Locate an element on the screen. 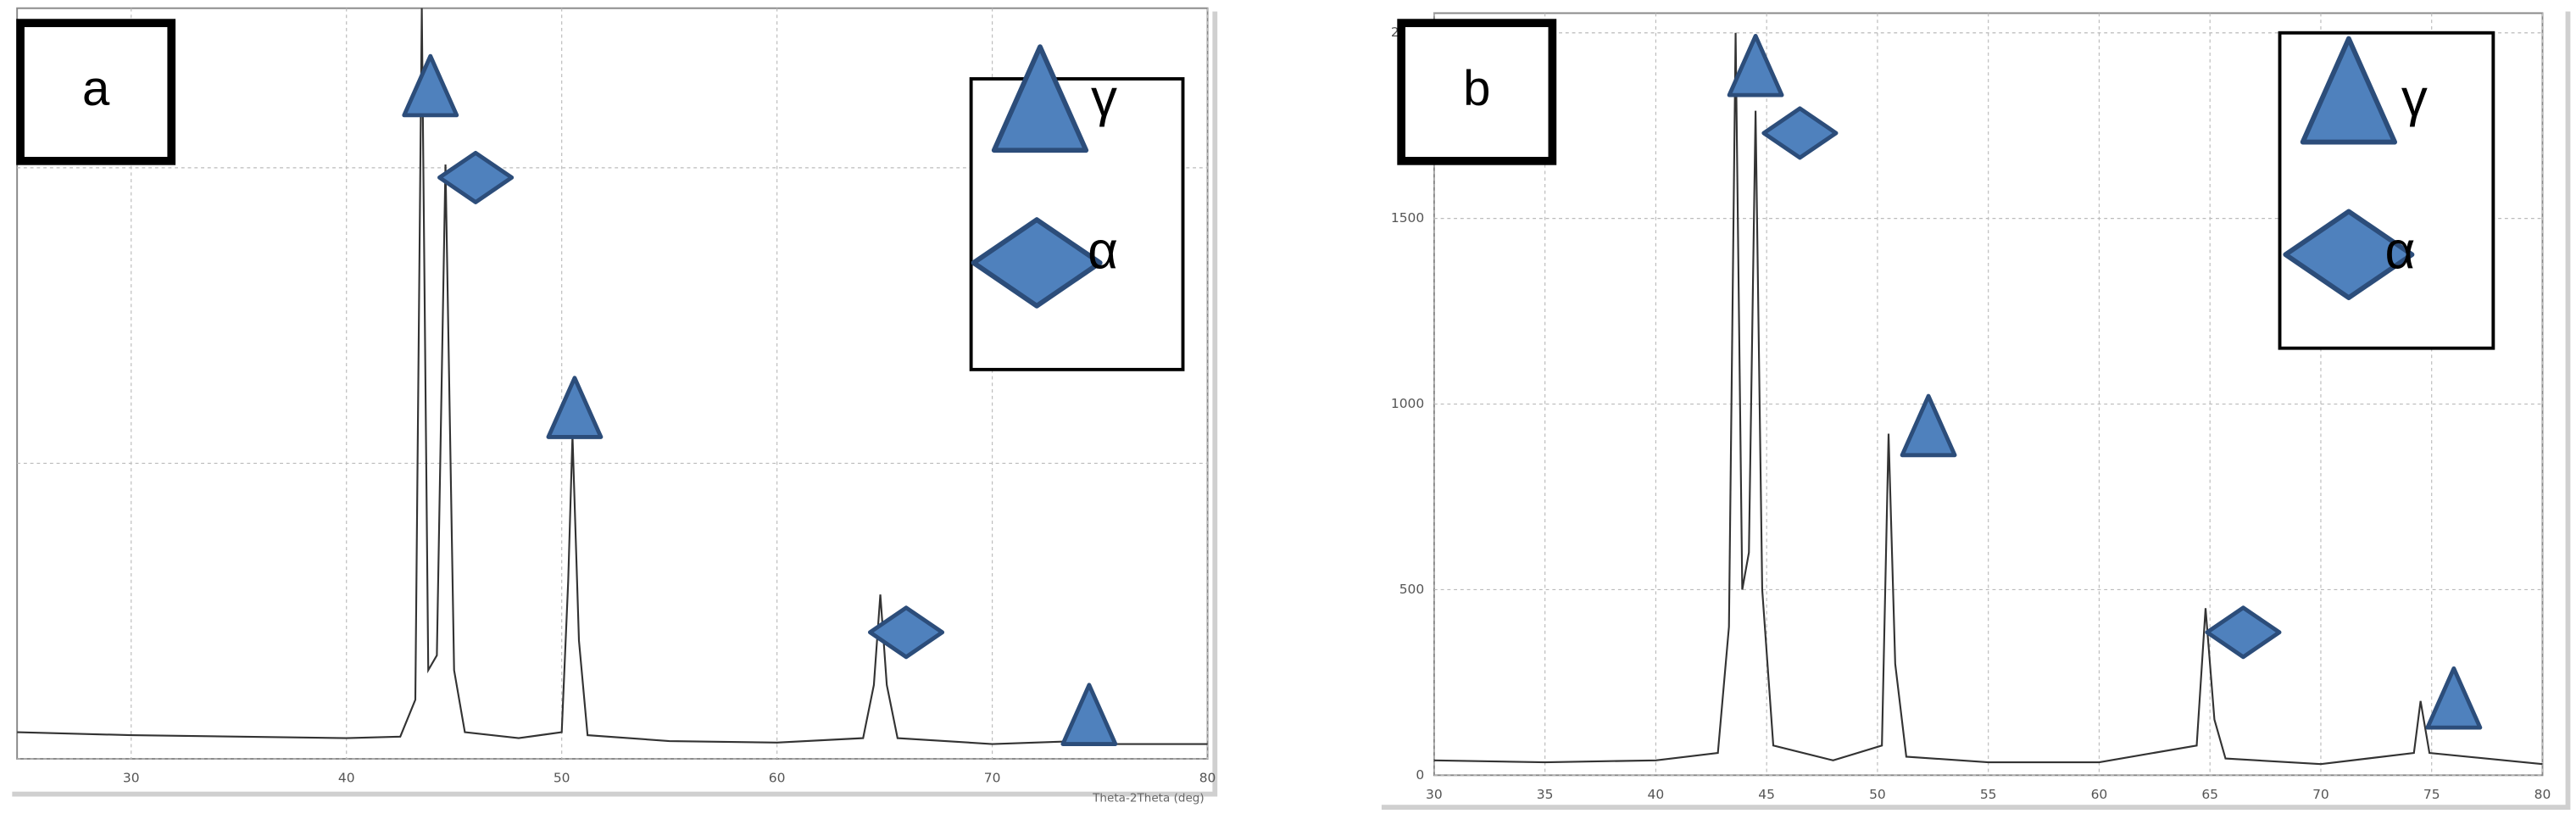  panel-label: a is located at coordinates (96, 88).